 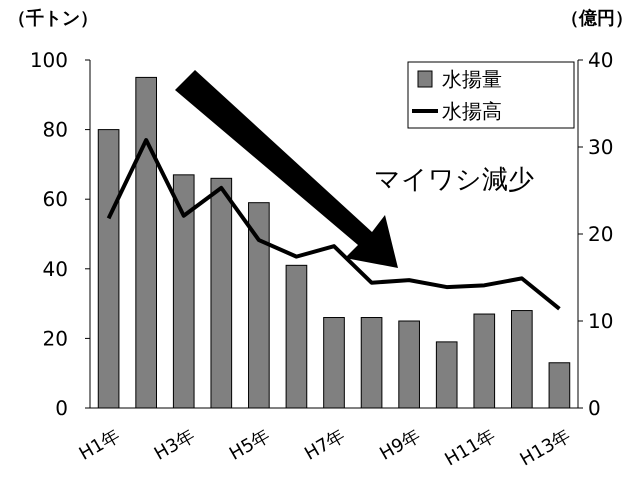 I want to click on annotation: マイワシ減少, so click(x=454, y=180).